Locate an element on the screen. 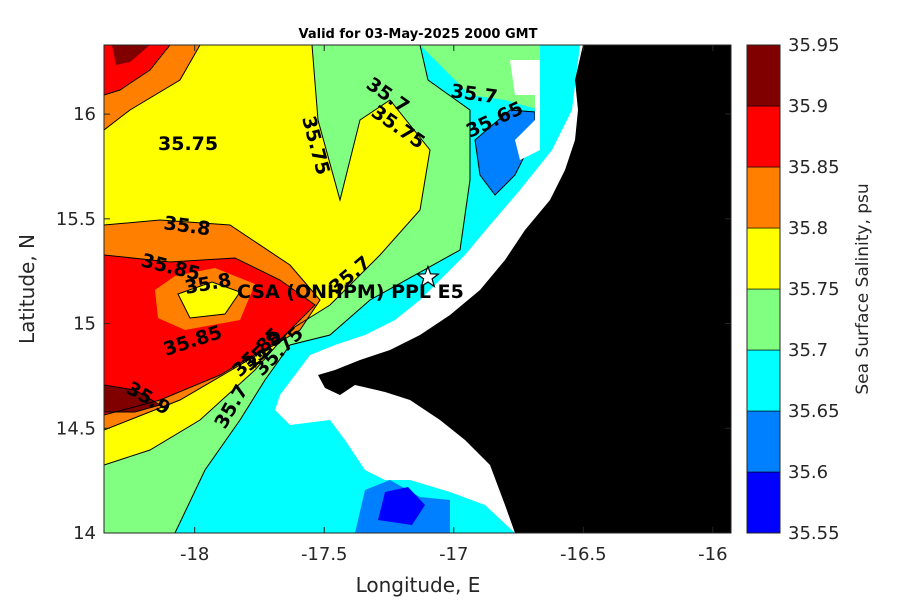 The width and height of the screenshot is (900, 600). salinity-band-35-8-core is located at coordinates (209, 300).